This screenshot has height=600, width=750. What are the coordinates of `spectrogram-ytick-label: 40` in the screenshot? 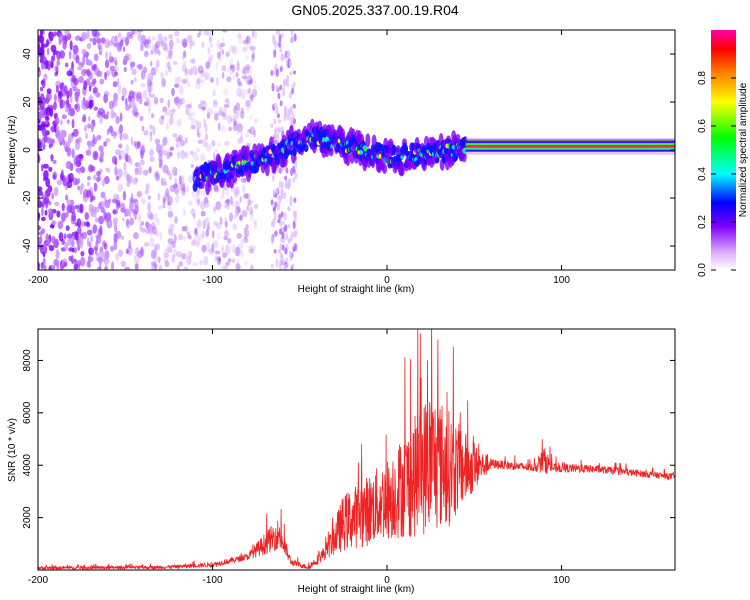 It's located at (27, 54).